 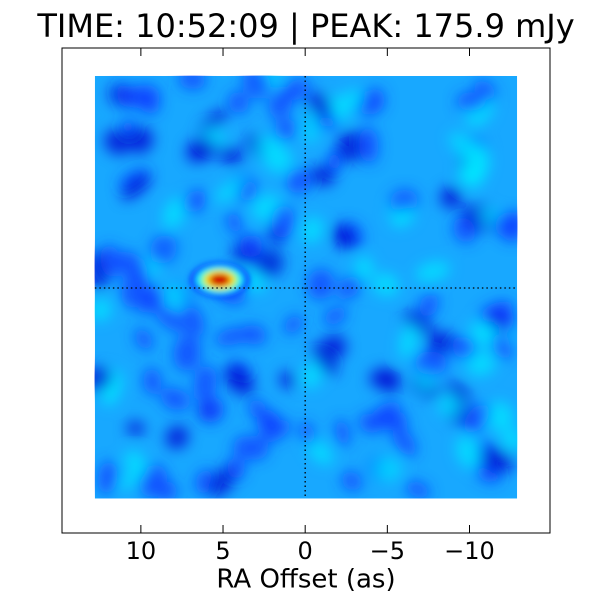 What do you see at coordinates (305, 26) in the screenshot?
I see `chart-title: TIME: 10:52:09 | PEAK: 175.9 mJy` at bounding box center [305, 26].